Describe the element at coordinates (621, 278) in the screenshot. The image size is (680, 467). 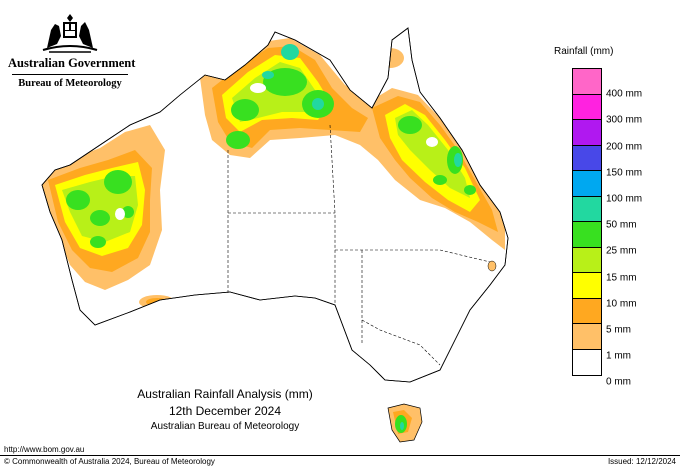
I see `legend-label: 15 mm` at that location.